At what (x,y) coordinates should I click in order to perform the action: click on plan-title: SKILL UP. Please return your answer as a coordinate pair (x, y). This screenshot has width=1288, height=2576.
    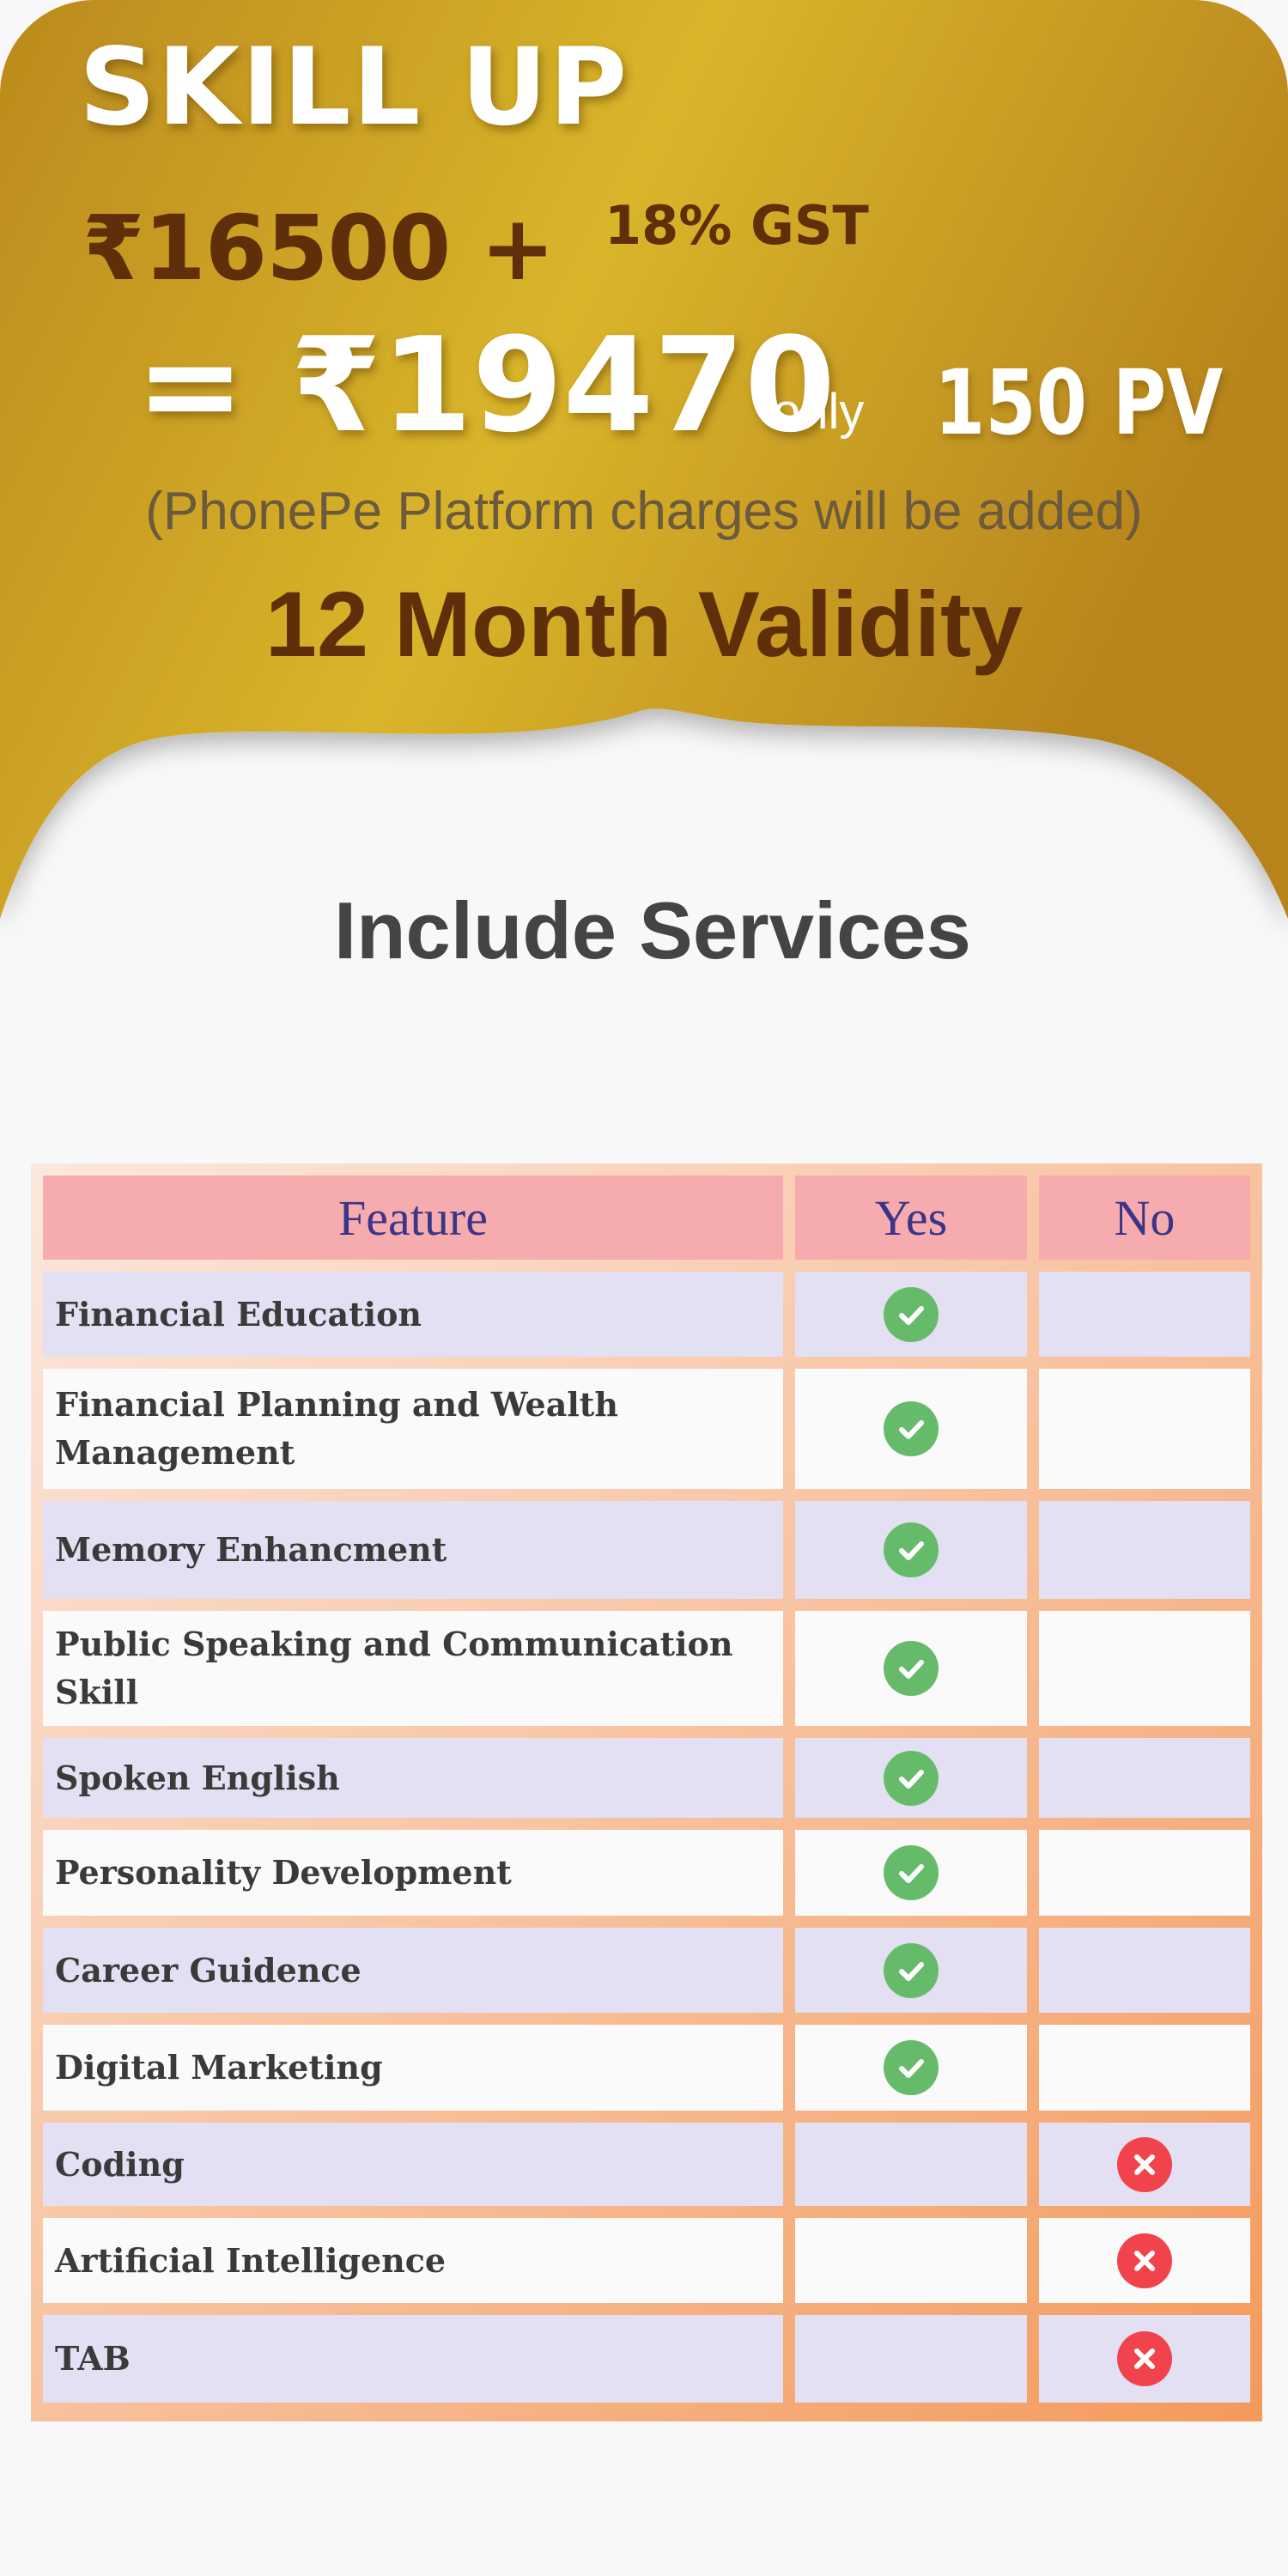
    Looking at the image, I should click on (354, 87).